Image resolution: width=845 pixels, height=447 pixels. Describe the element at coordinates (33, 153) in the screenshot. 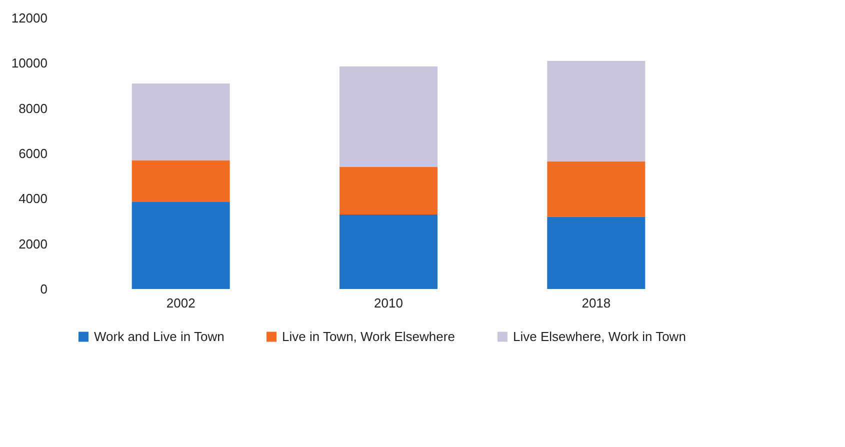

I see `y-tick-label: 6000` at that location.